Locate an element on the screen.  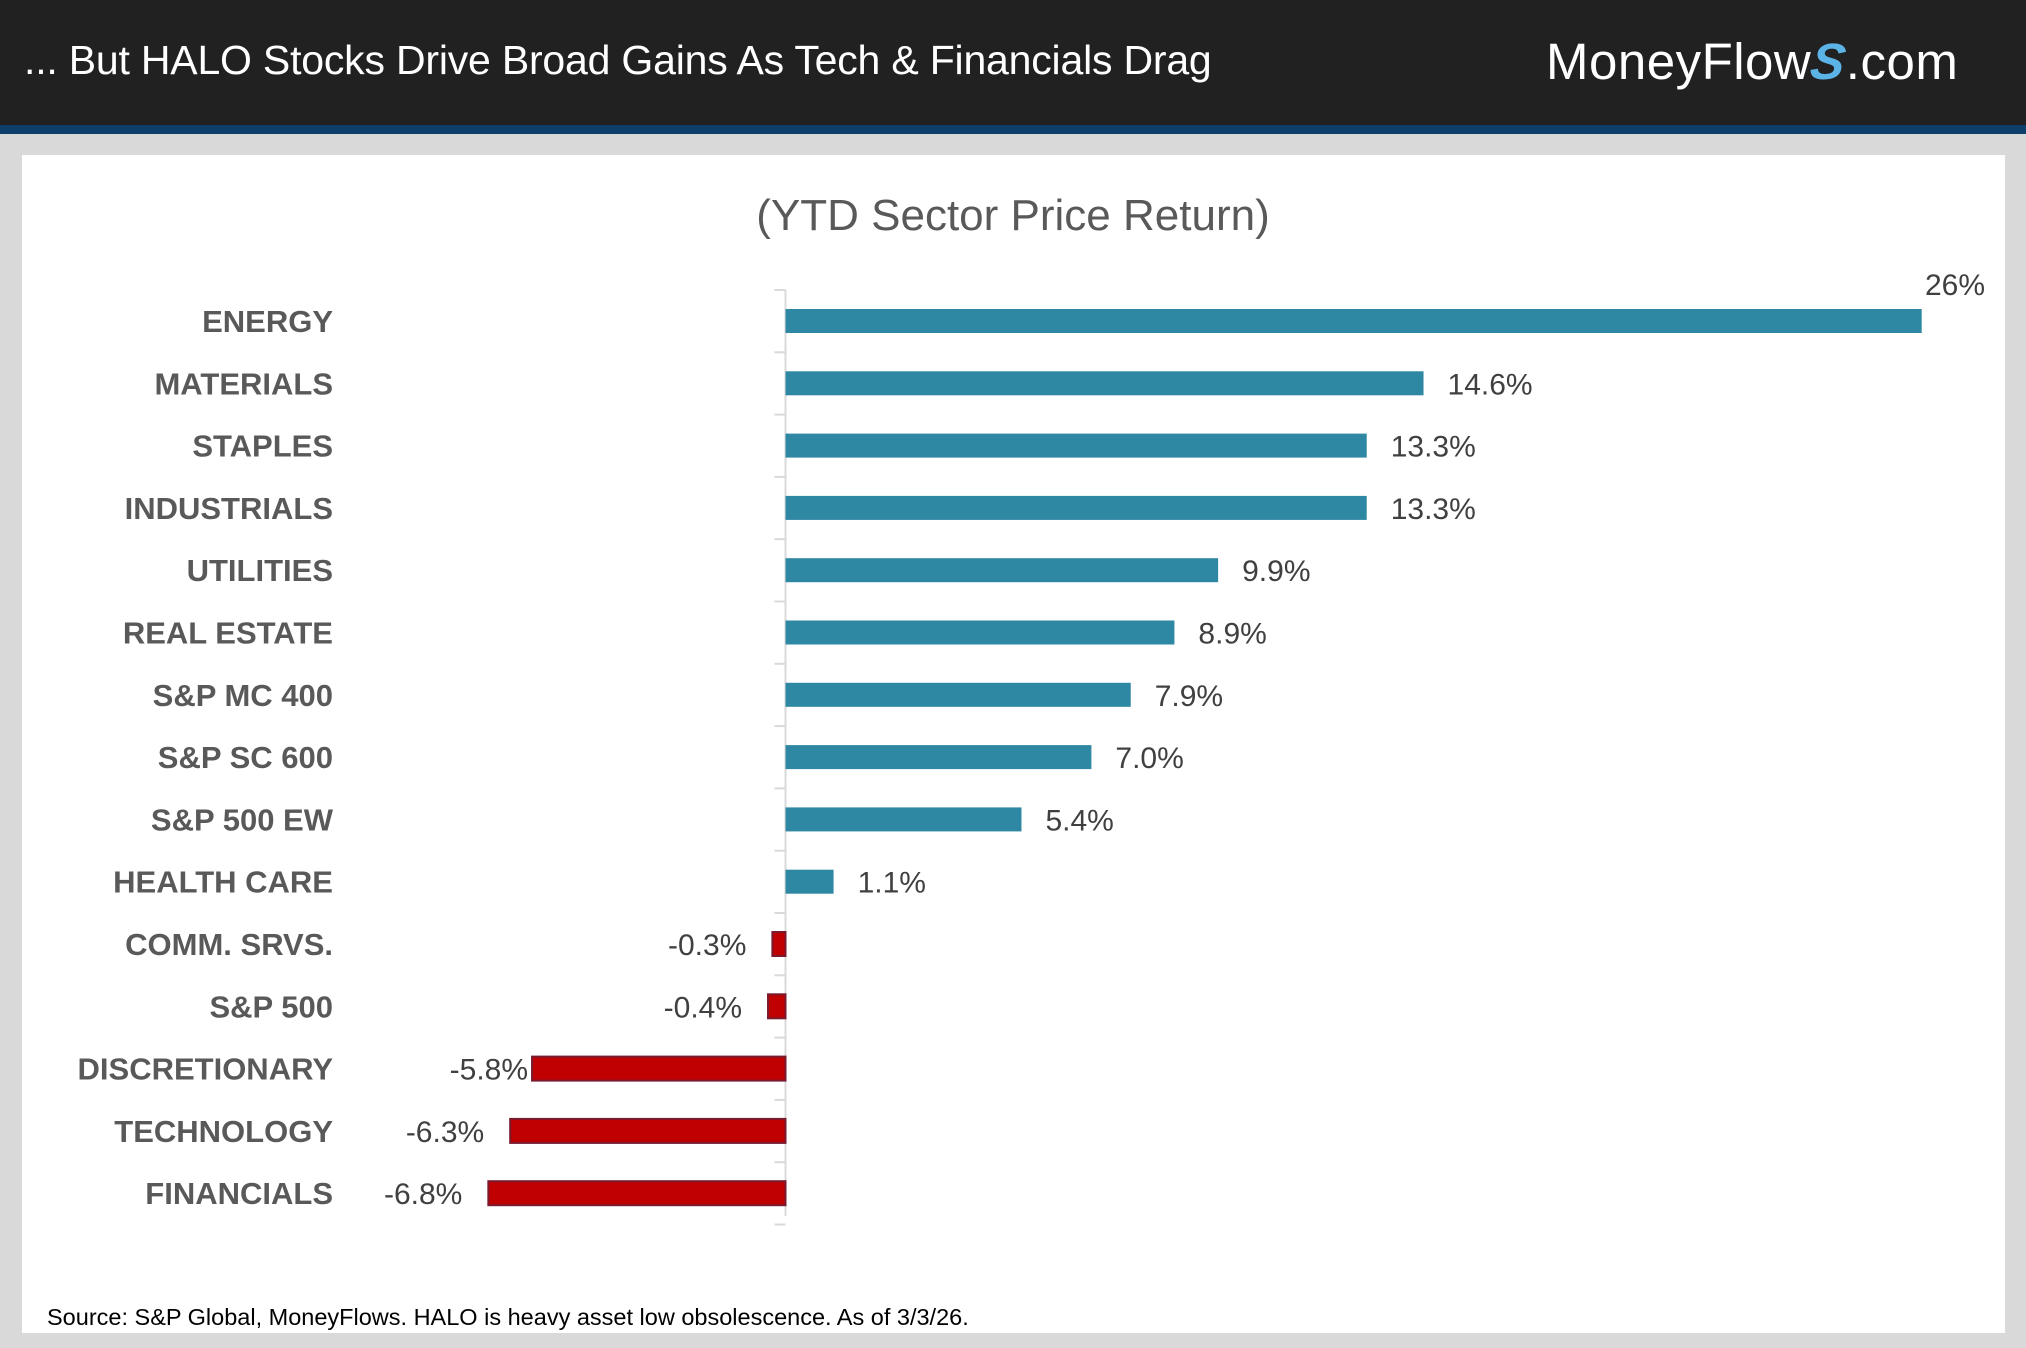
bar-technology is located at coordinates (648, 1130).